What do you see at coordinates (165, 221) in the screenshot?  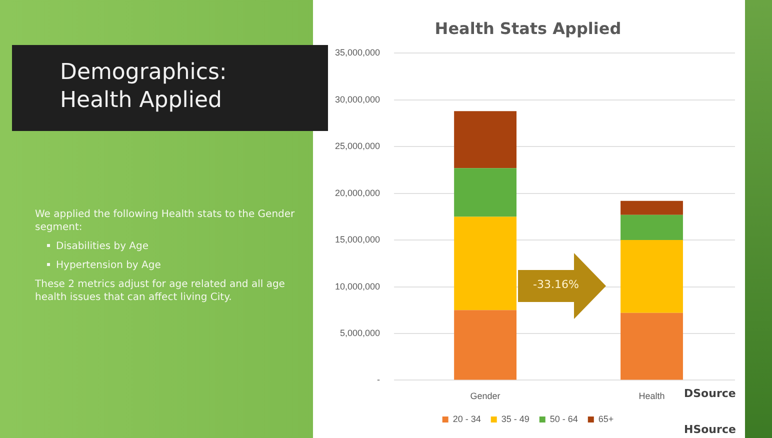 I see `text: We applied the following Health stats to the Gender segment:` at bounding box center [165, 221].